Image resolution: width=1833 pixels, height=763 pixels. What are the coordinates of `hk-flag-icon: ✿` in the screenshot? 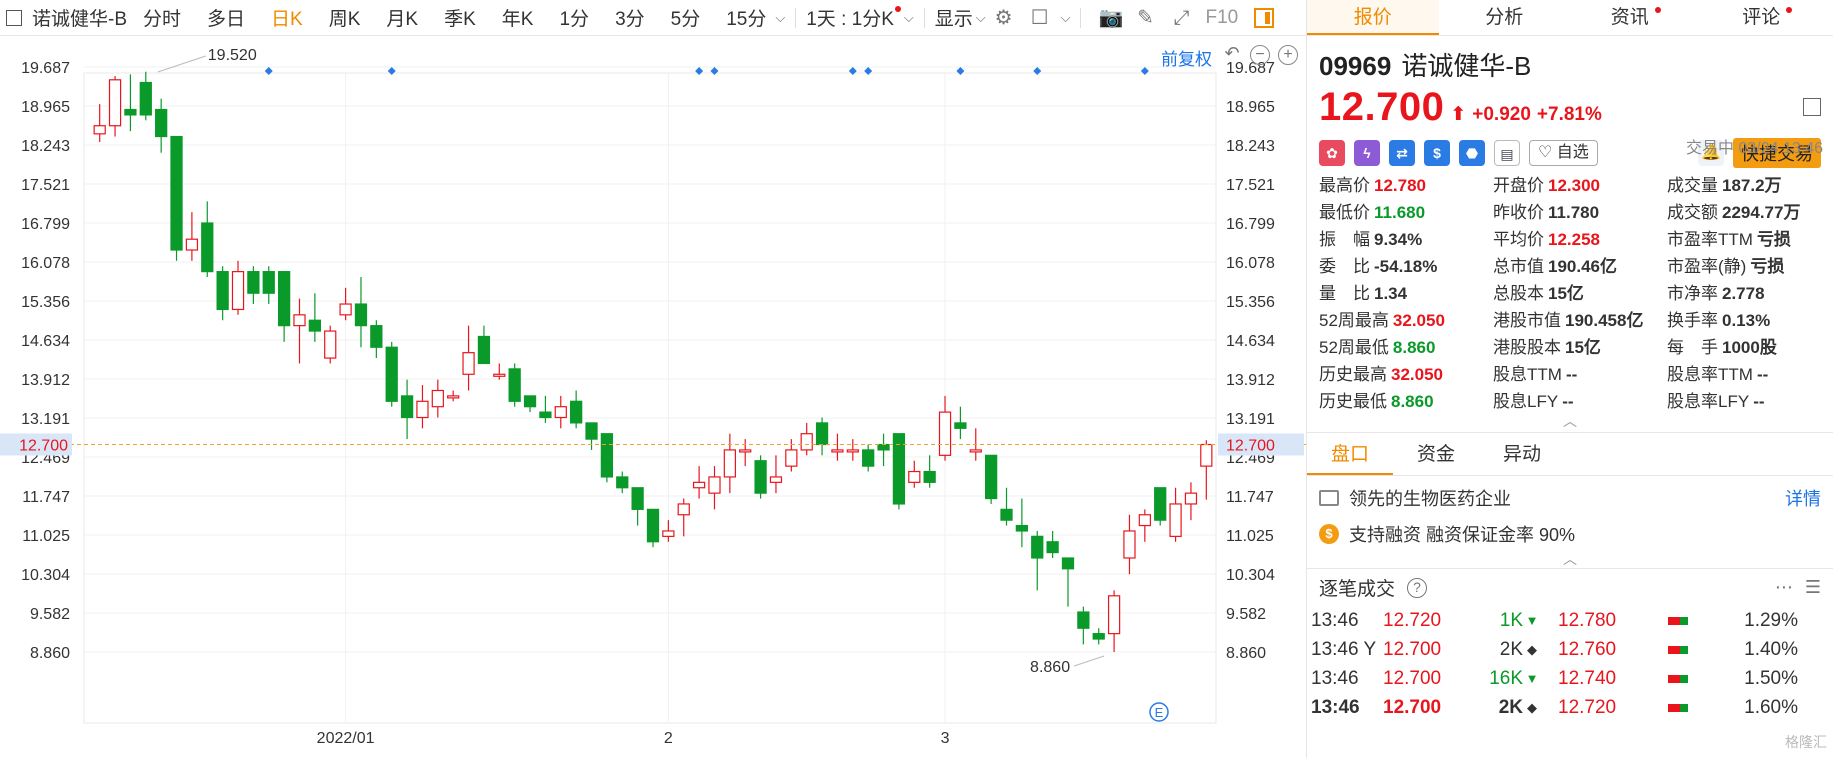 It's located at (1332, 153).